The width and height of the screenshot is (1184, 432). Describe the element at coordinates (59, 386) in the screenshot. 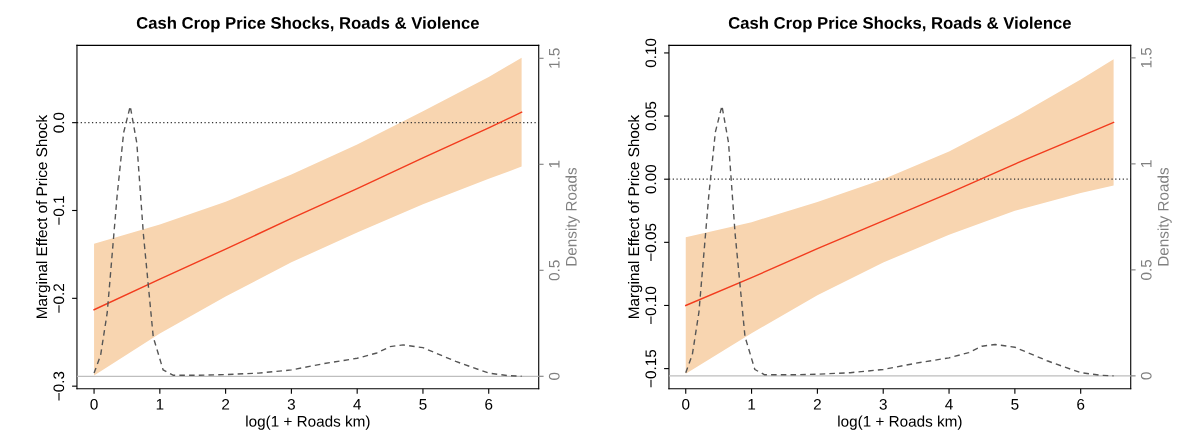

I see `y-tick-label: −0.3` at that location.